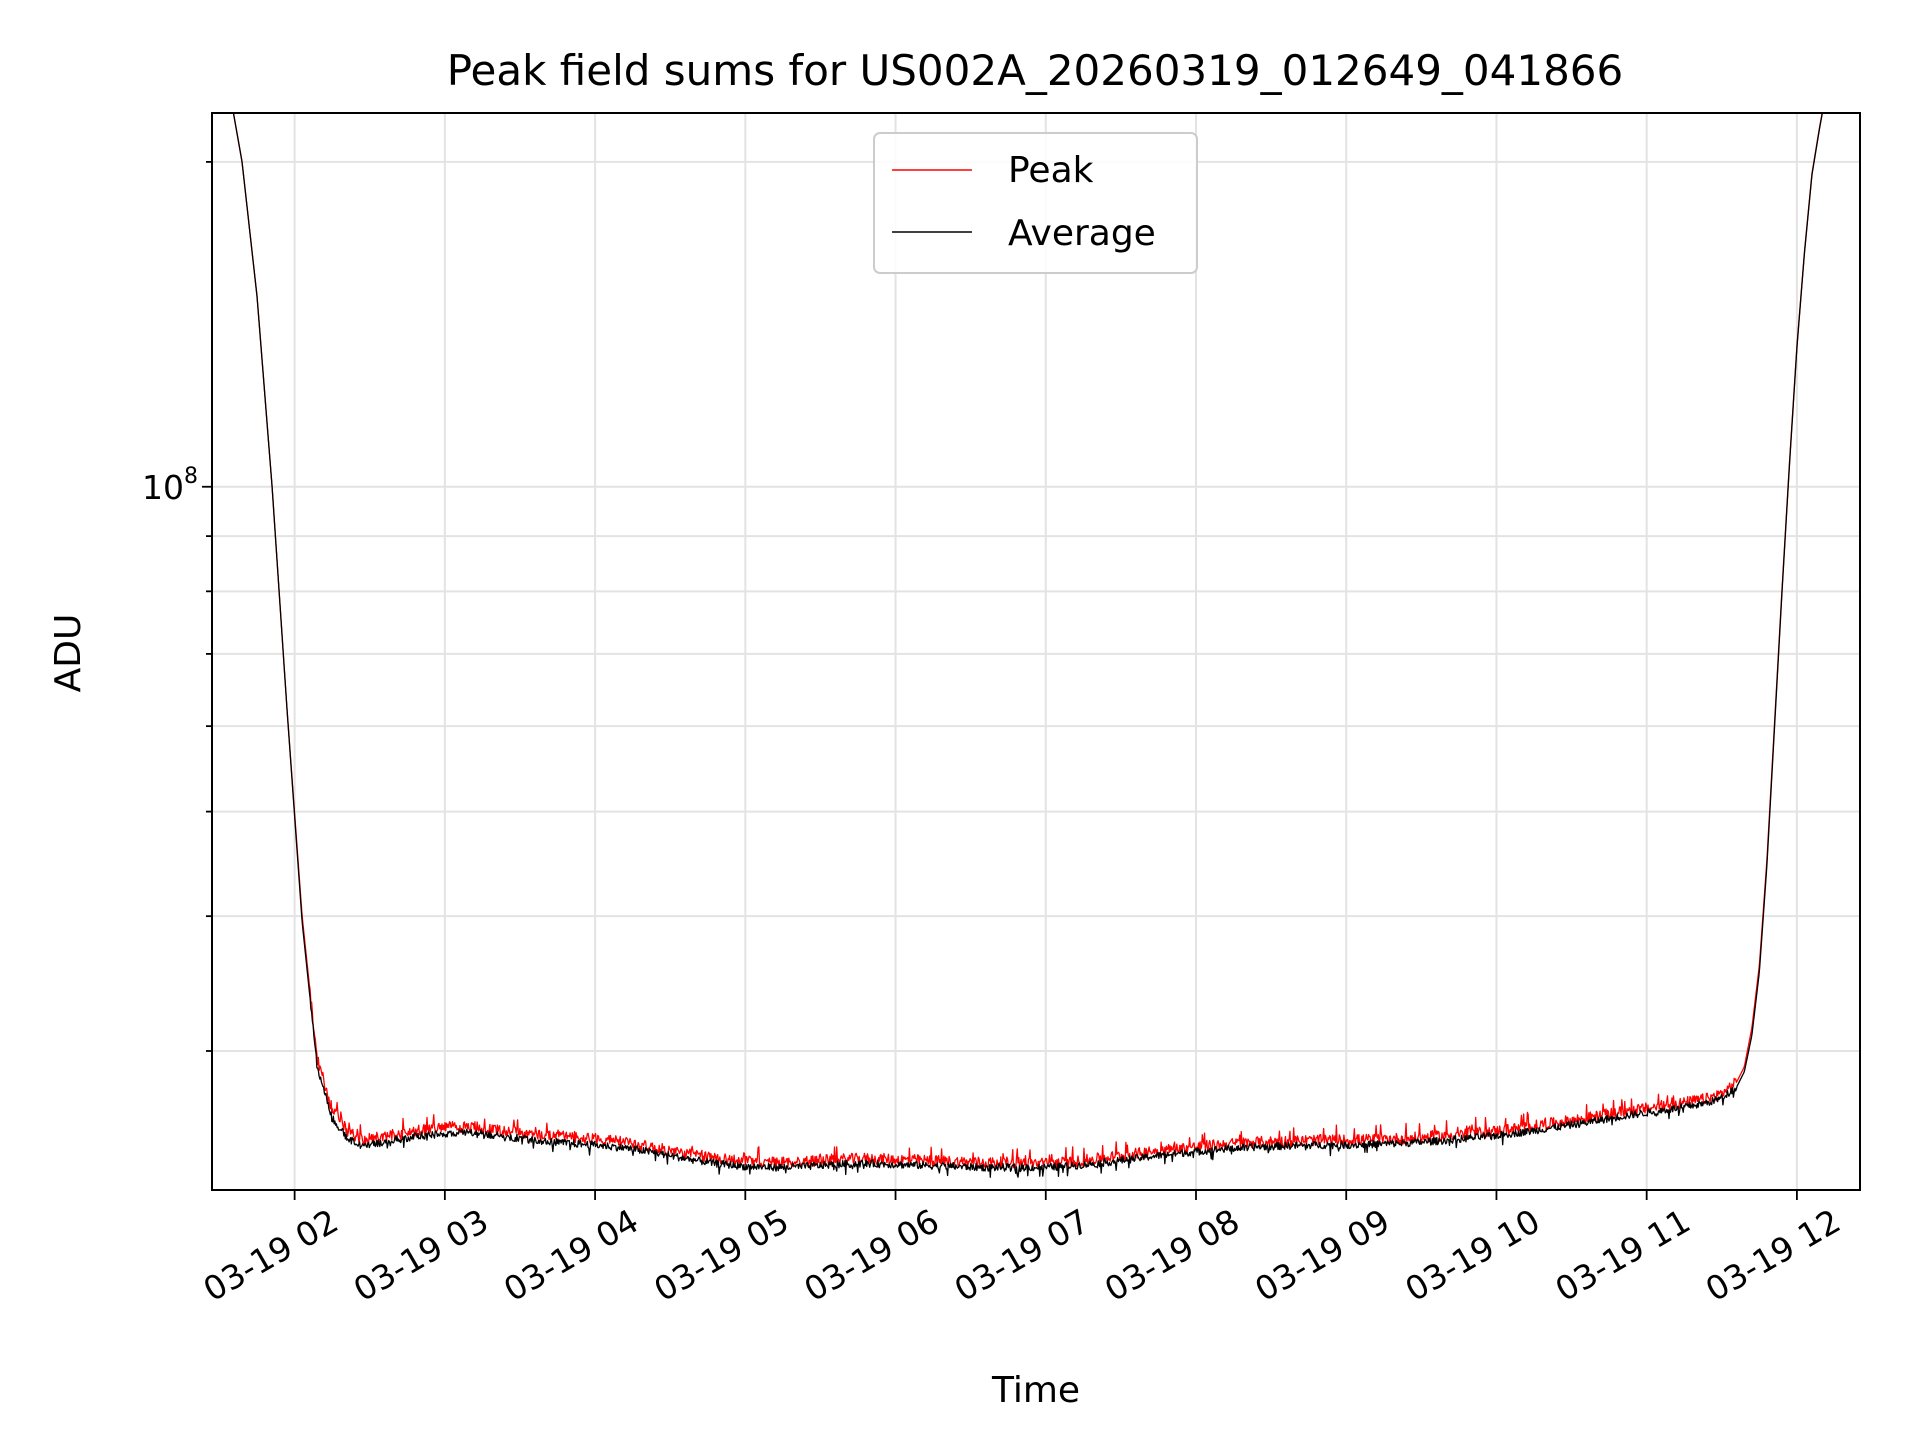 The height and width of the screenshot is (1440, 1920). What do you see at coordinates (68, 653) in the screenshot?
I see `y-axis-label: ADU` at bounding box center [68, 653].